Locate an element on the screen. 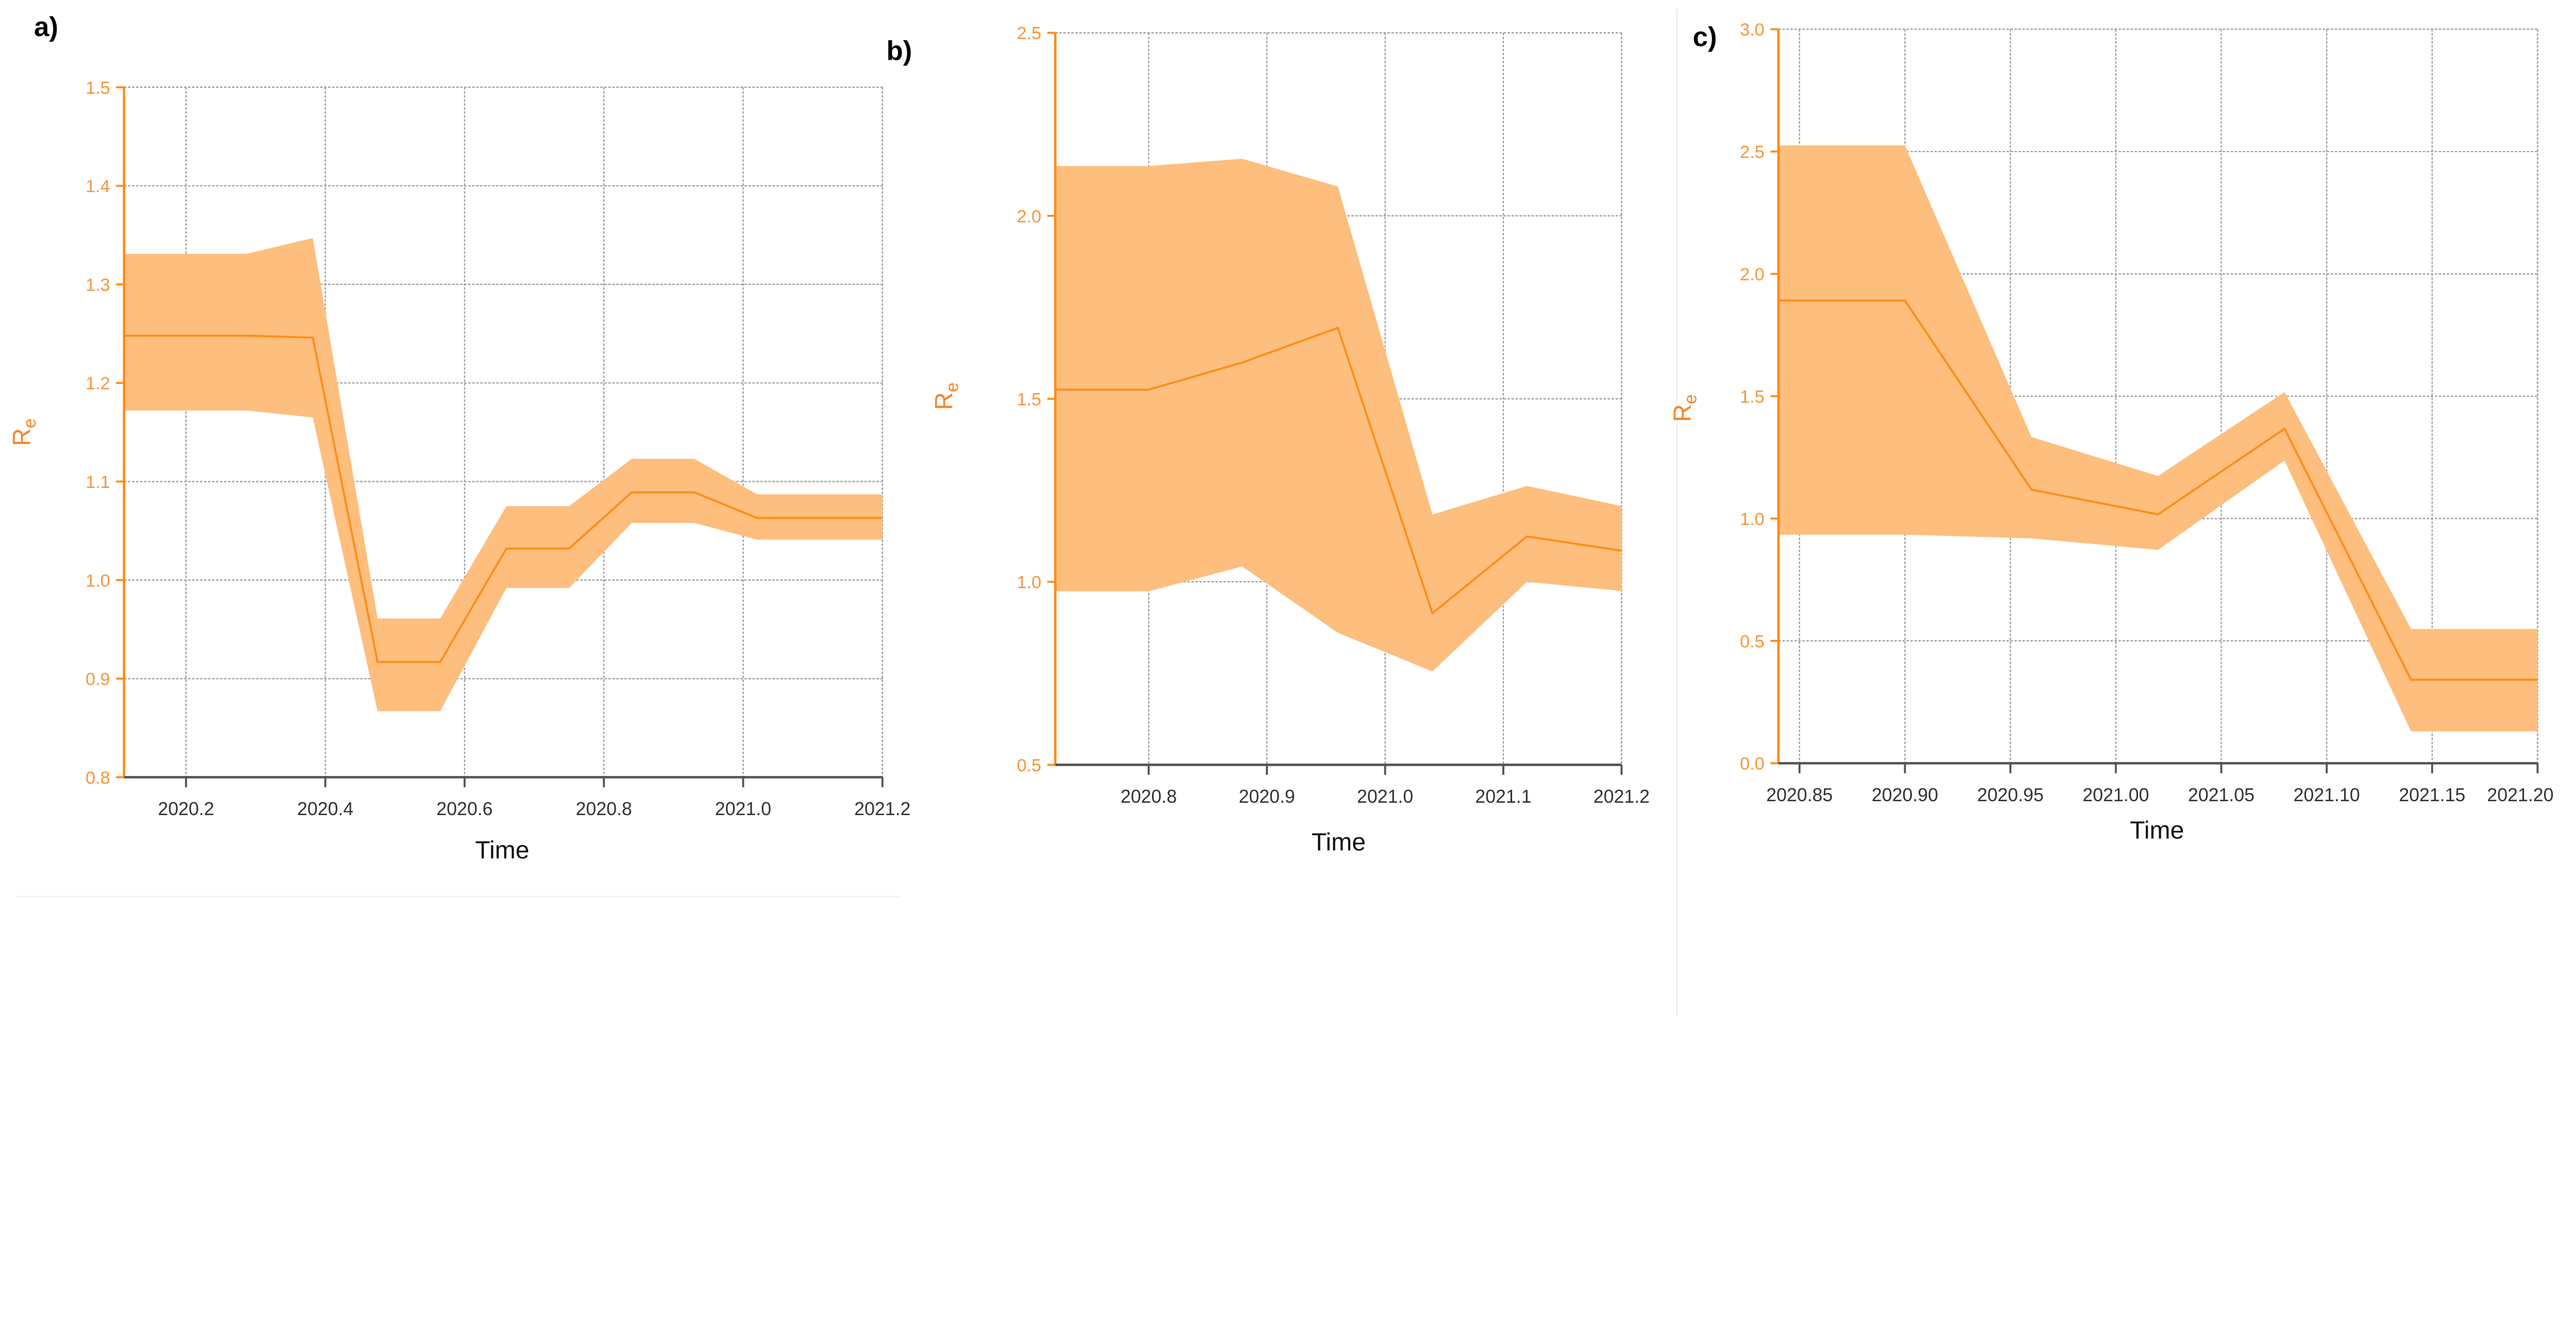 This screenshot has width=2576, height=1318. y-tick-label: 0.0 is located at coordinates (1752, 764).